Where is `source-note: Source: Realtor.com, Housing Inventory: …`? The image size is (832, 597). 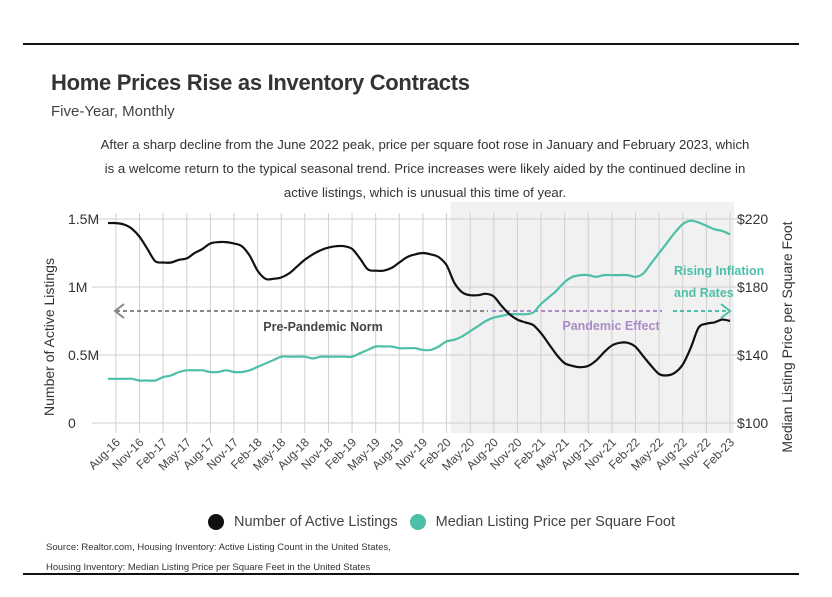 source-note: Source: Realtor.com, Housing Inventory: … is located at coordinates (218, 558).